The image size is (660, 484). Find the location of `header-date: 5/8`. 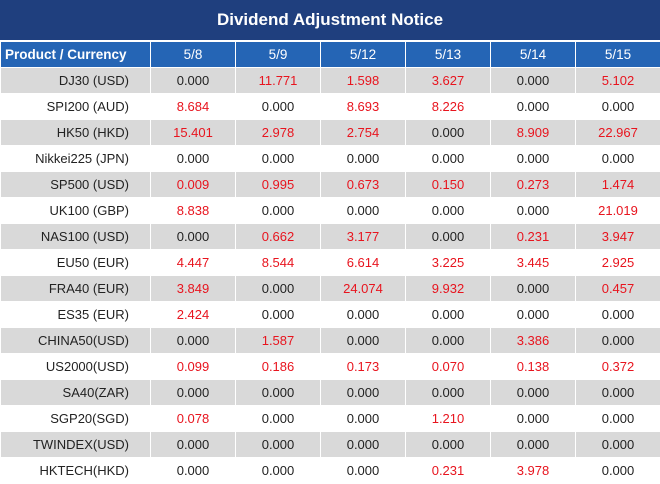

header-date: 5/8 is located at coordinates (193, 55).